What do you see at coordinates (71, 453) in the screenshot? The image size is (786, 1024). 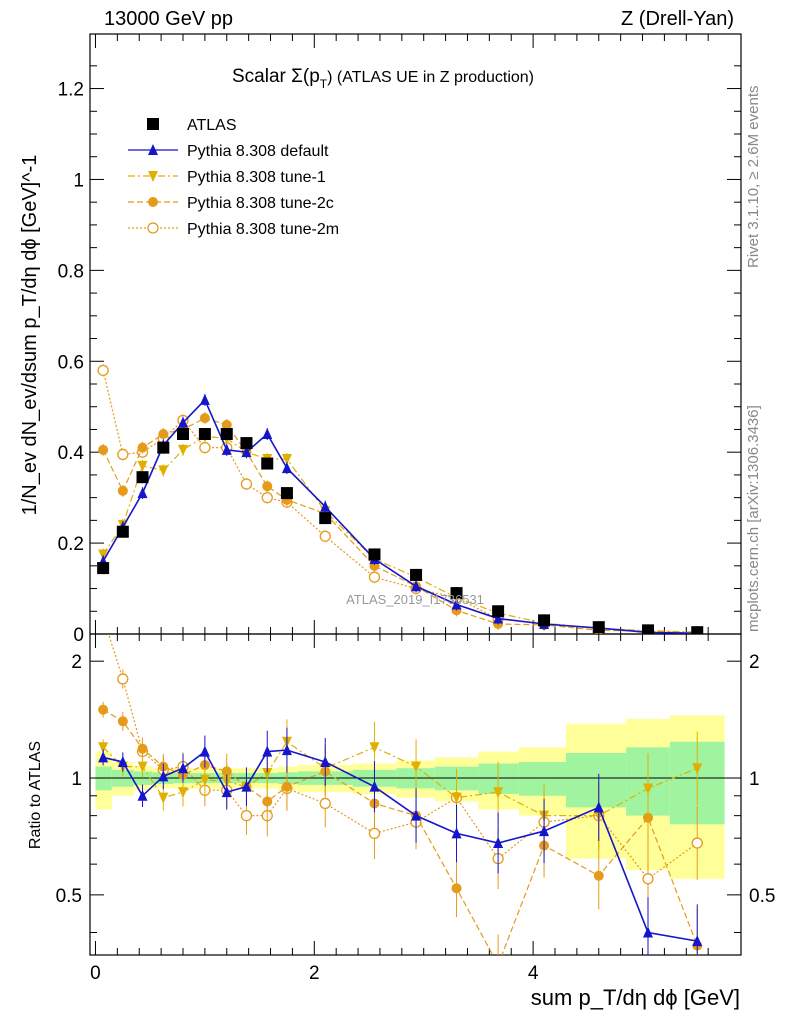 I see `y-tick-label: 0.4` at bounding box center [71, 453].